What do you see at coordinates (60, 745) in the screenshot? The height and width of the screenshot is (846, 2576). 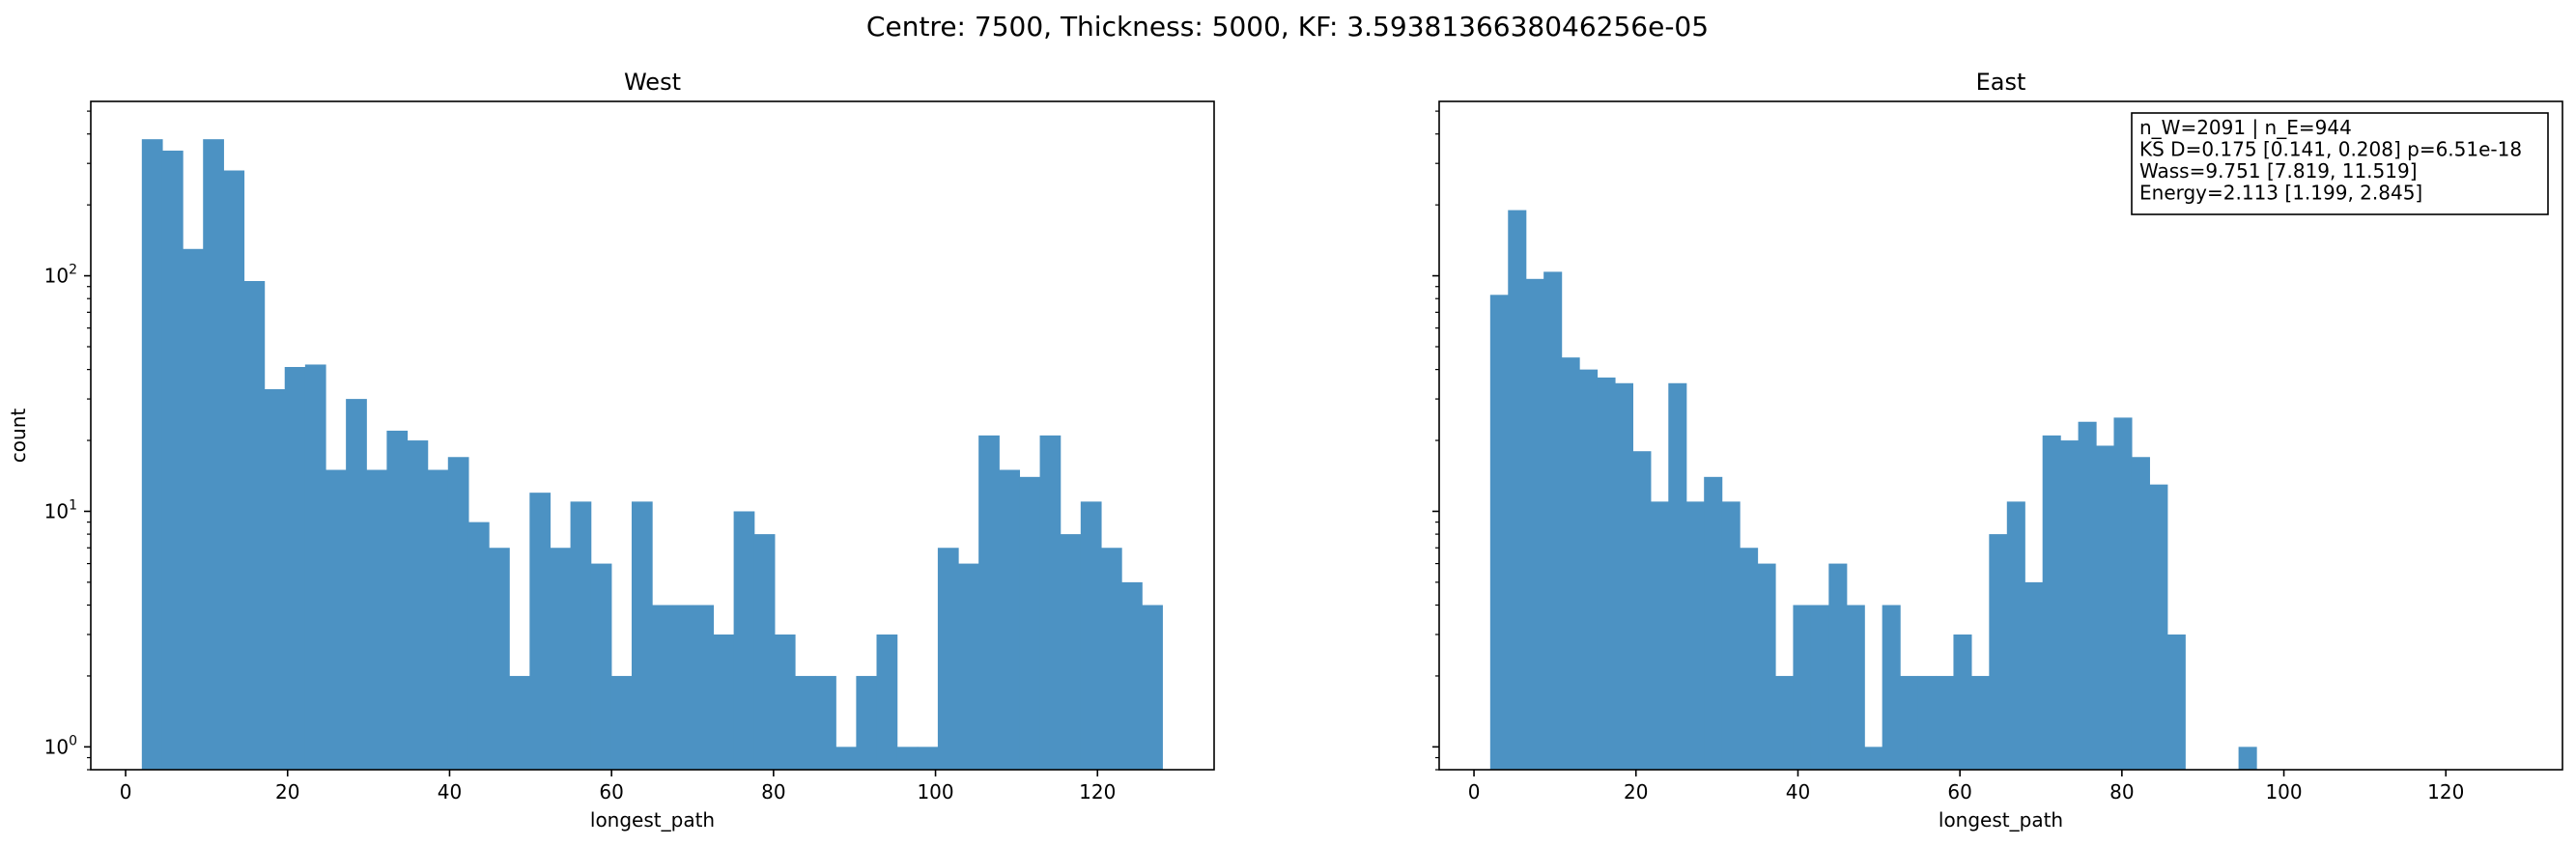 I see `y-tick-label: 10⁰` at bounding box center [60, 745].